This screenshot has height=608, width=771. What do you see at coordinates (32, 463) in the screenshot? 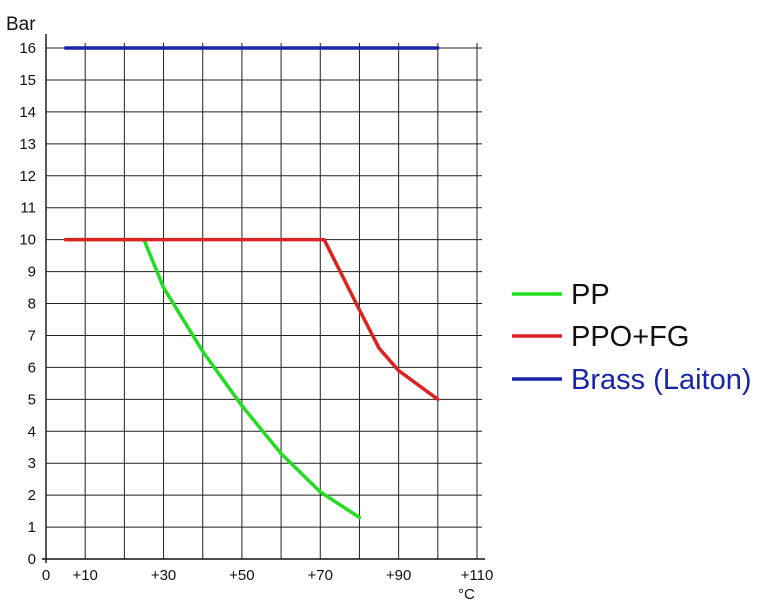
I see `y-tick-label: 3` at bounding box center [32, 463].